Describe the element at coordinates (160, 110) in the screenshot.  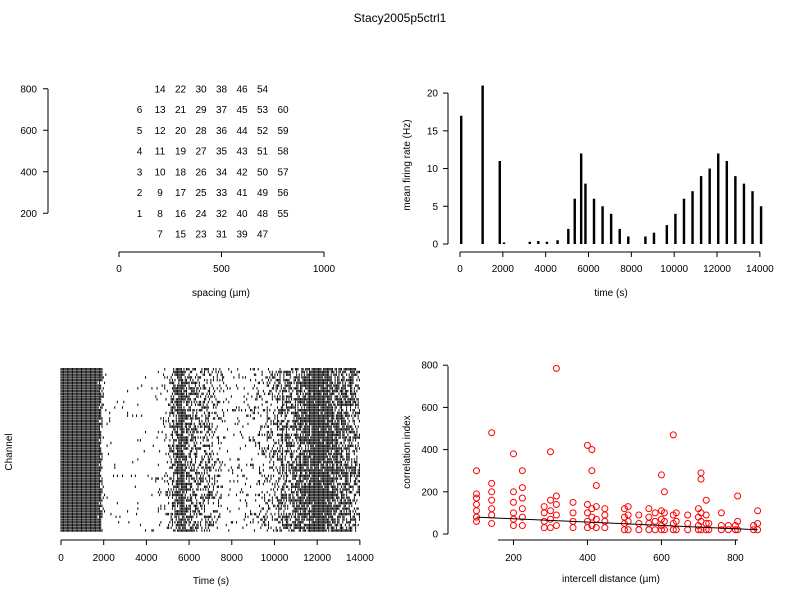
I see `channel-label: 13` at that location.